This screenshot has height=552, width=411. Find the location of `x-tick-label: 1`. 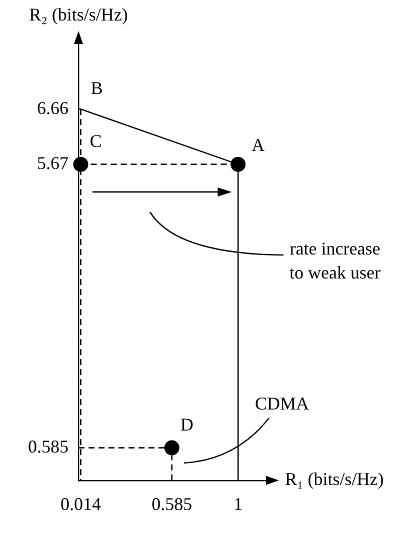

x-tick-label: 1 is located at coordinates (238, 504).